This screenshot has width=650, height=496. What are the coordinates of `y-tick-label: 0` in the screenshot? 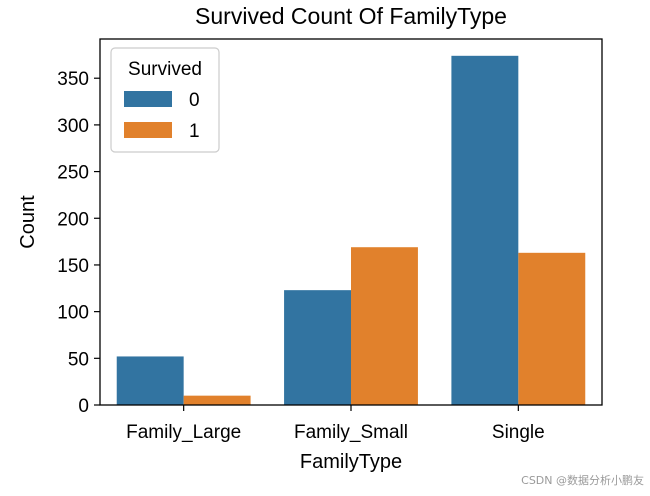 It's located at (83, 406).